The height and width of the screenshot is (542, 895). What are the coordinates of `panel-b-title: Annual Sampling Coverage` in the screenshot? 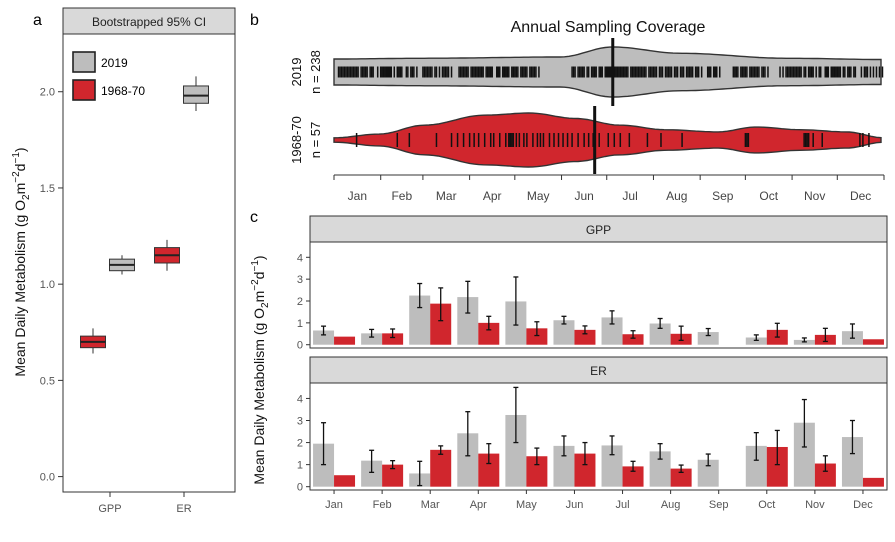 It's located at (608, 27).